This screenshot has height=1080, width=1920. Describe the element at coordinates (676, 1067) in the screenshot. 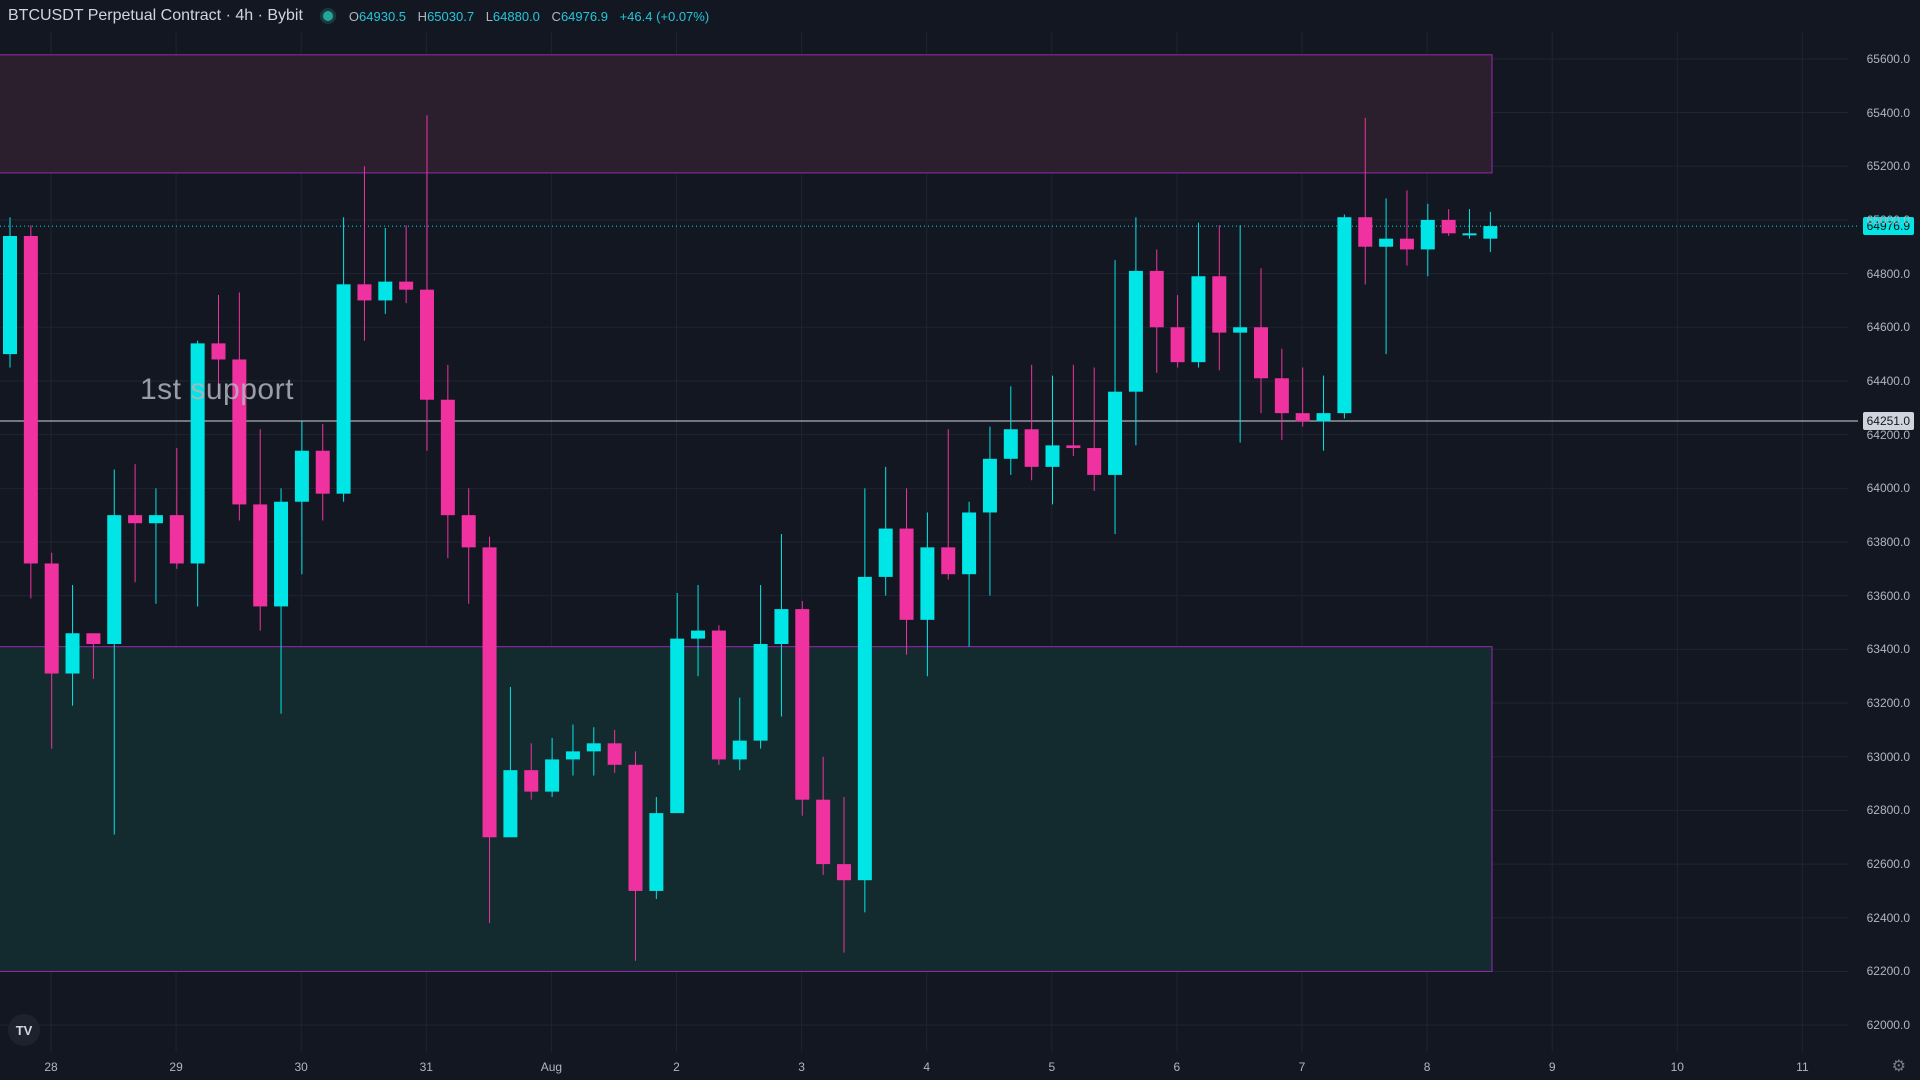

I see `time-tick-label: 2` at that location.